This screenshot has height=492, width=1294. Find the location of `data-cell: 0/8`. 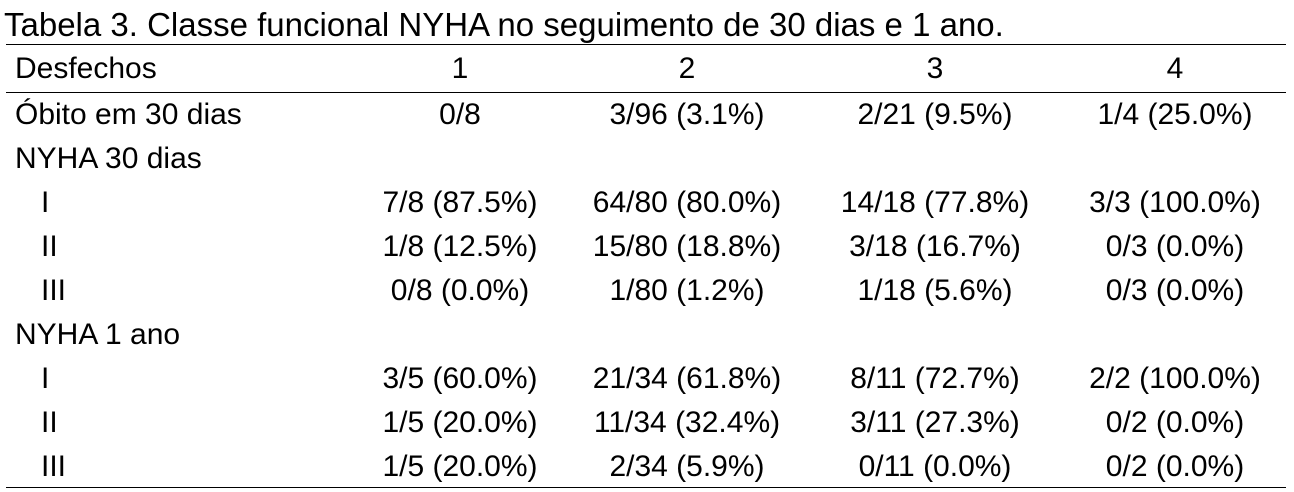

data-cell: 0/8 is located at coordinates (460, 114).